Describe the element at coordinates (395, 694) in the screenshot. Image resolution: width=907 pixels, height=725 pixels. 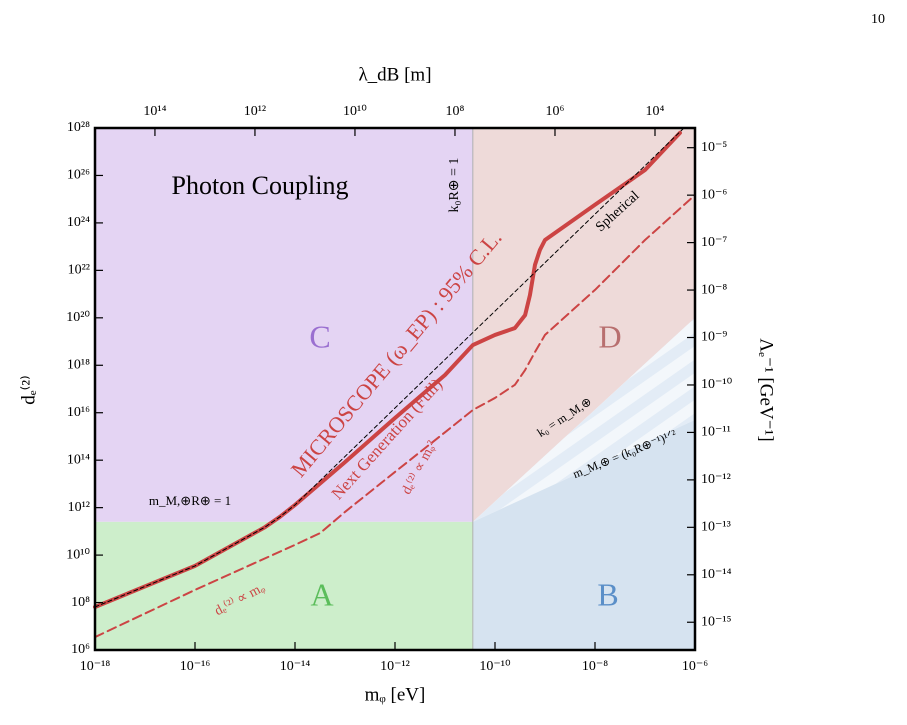
I see `x-axis-label: mᵩ [eV]` at that location.